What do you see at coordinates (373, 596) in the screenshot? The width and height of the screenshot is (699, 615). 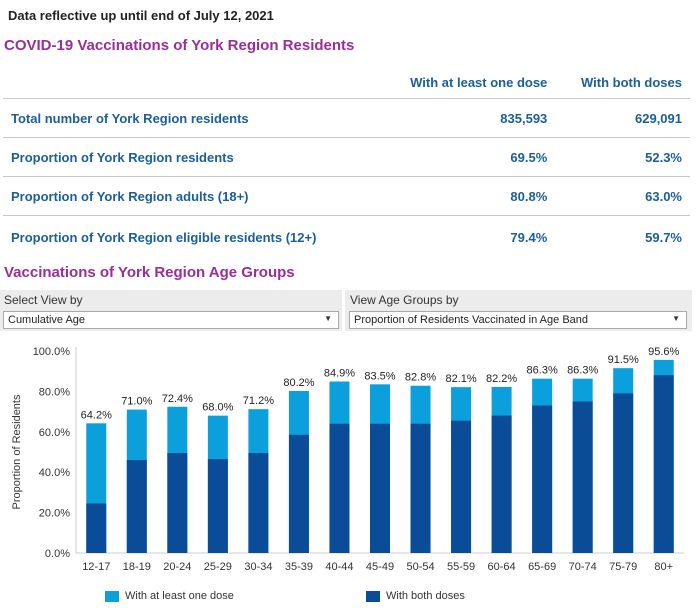 I see `legend-swatch-both-doses` at bounding box center [373, 596].